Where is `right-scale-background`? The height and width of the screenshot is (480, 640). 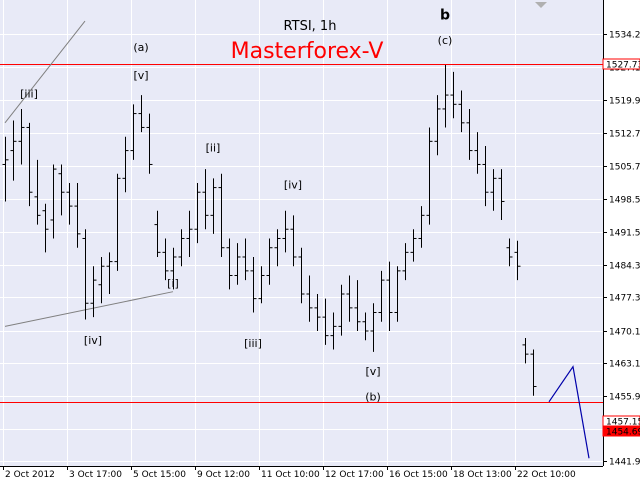 right-scale-background is located at coordinates (621, 233).